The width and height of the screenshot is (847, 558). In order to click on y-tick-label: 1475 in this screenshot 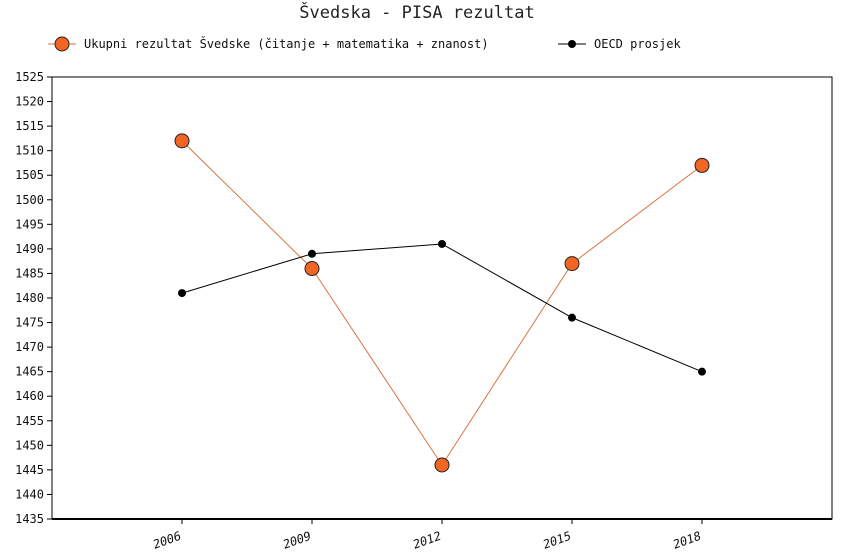, I will do `click(29, 323)`.